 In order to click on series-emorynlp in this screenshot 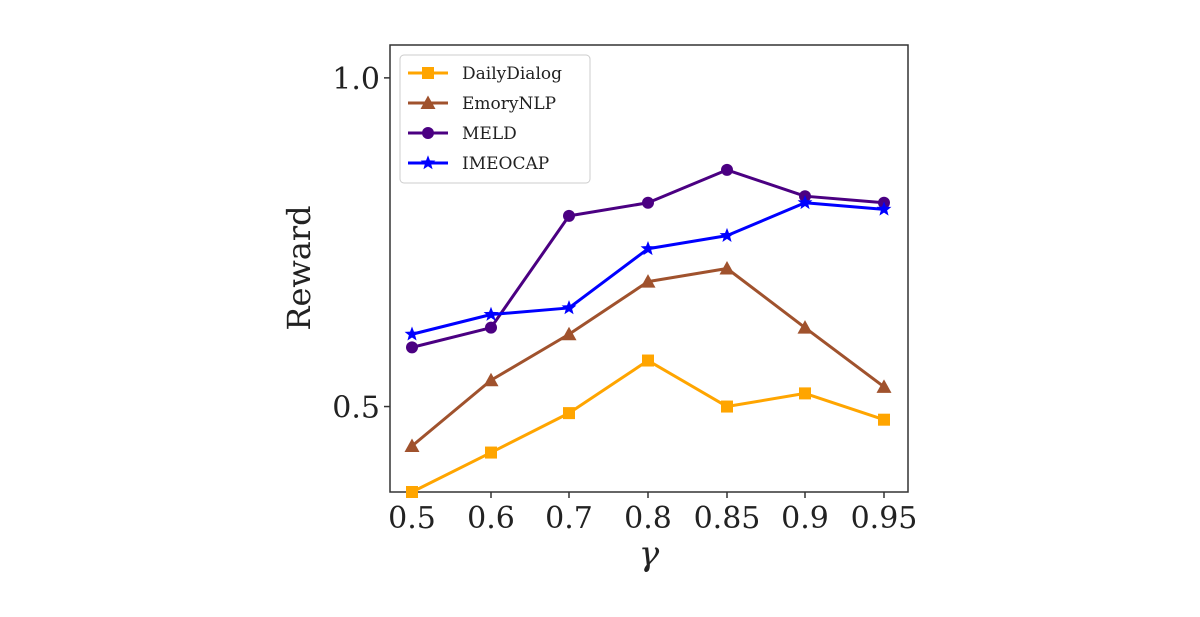, I will do `click(648, 356)`.